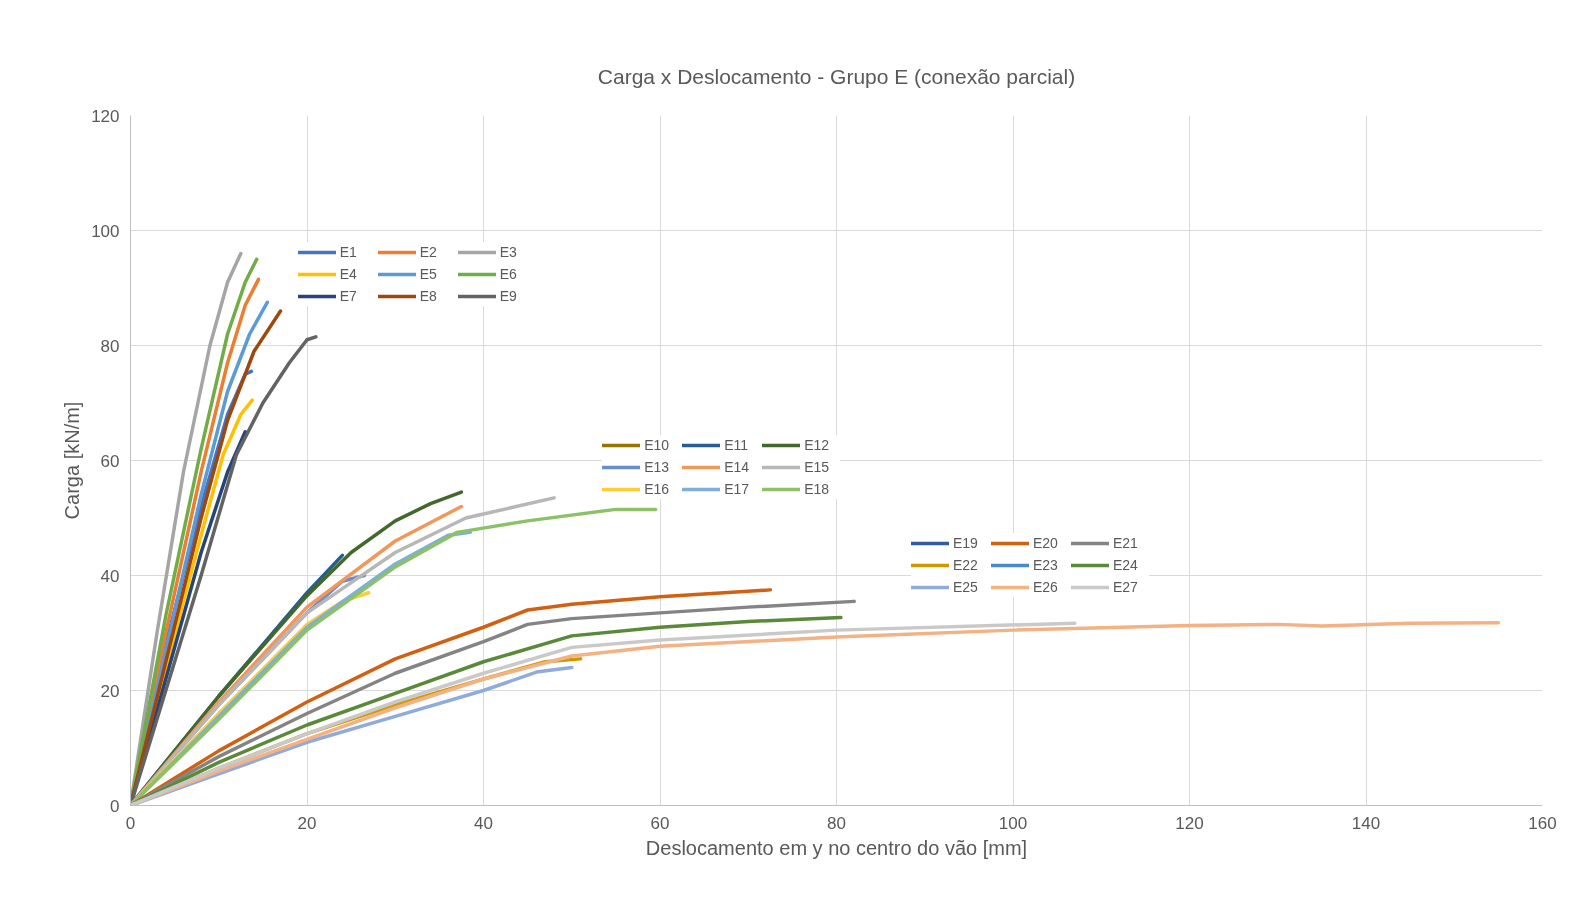 The height and width of the screenshot is (910, 1585). Describe the element at coordinates (508, 297) in the screenshot. I see `legend-label: E9` at that location.